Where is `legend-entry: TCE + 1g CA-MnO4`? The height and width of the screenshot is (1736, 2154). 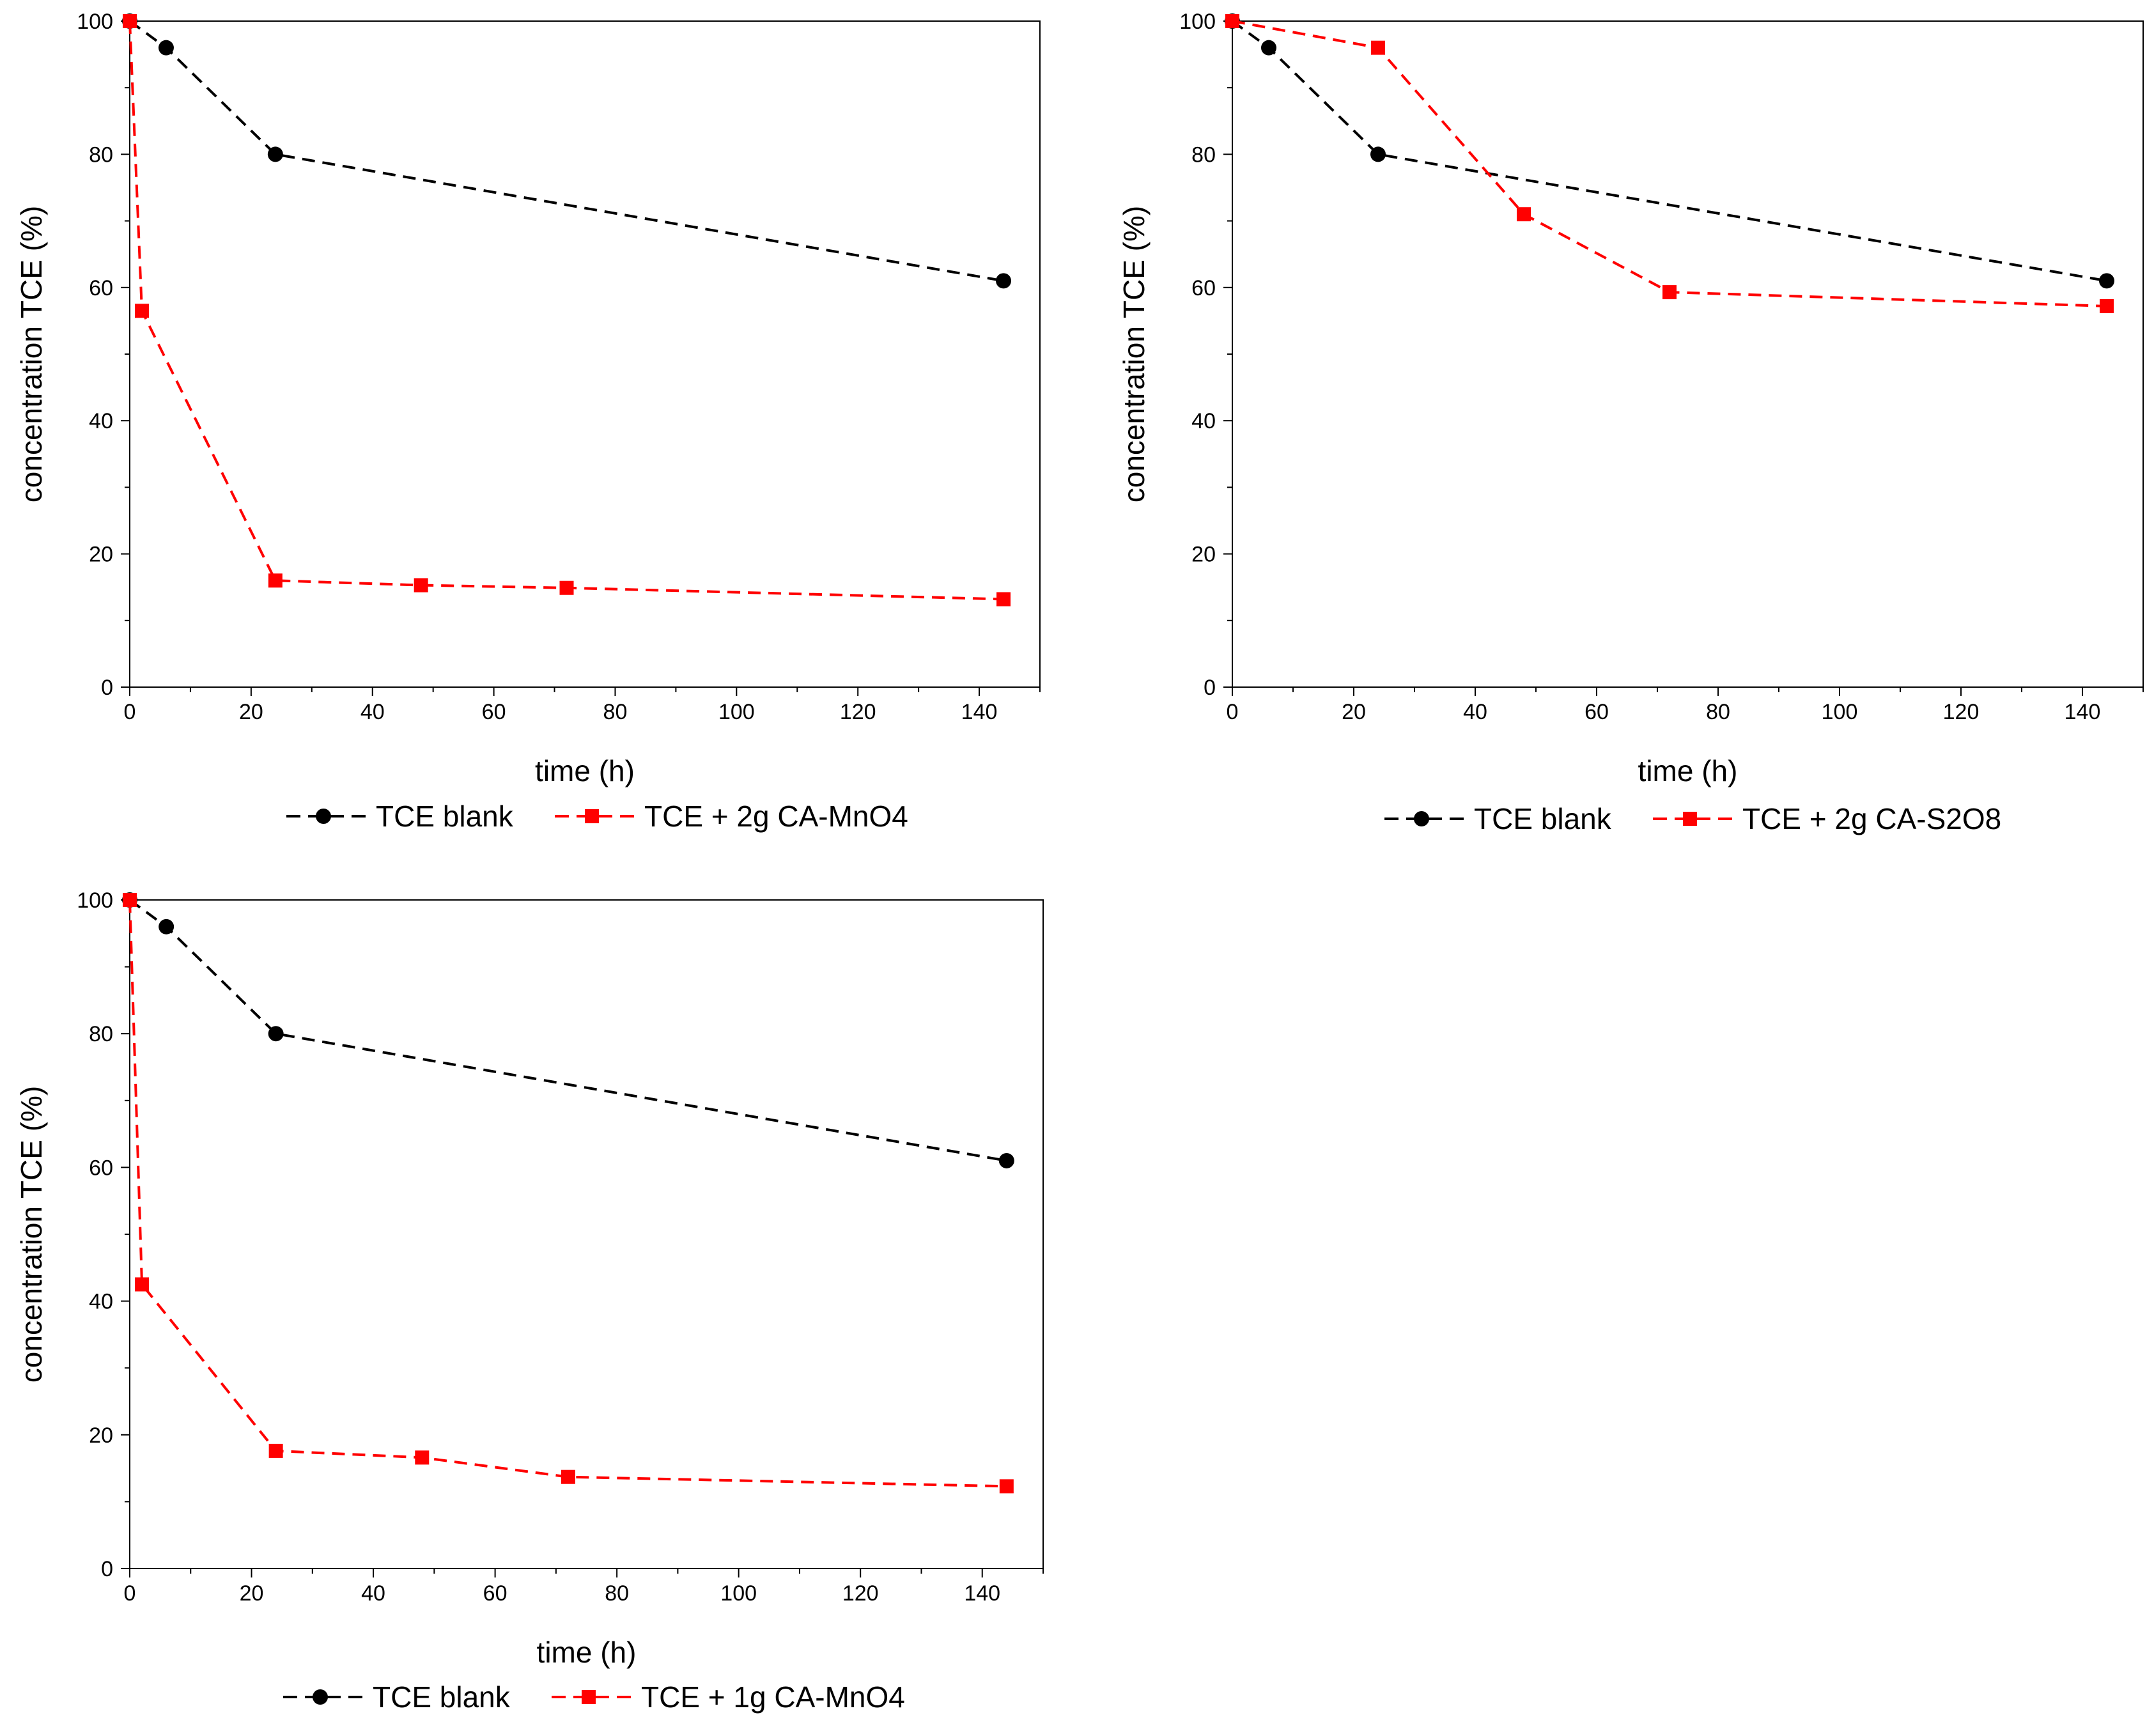
legend-entry: TCE + 1g CA-MnO4 is located at coordinates (729, 1697).